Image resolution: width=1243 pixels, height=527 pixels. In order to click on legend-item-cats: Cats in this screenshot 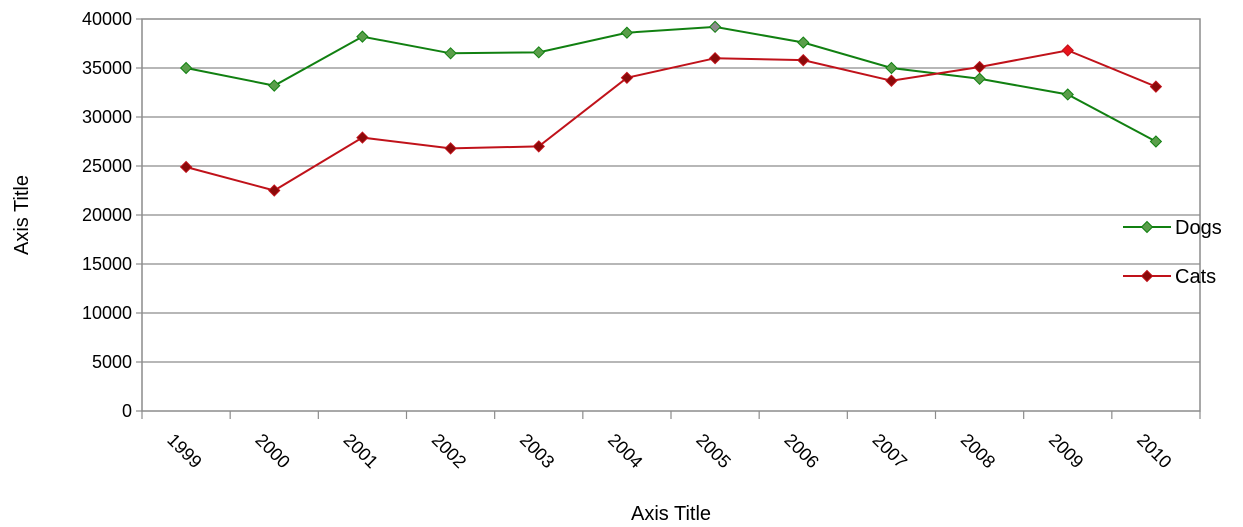, I will do `click(1169, 277)`.